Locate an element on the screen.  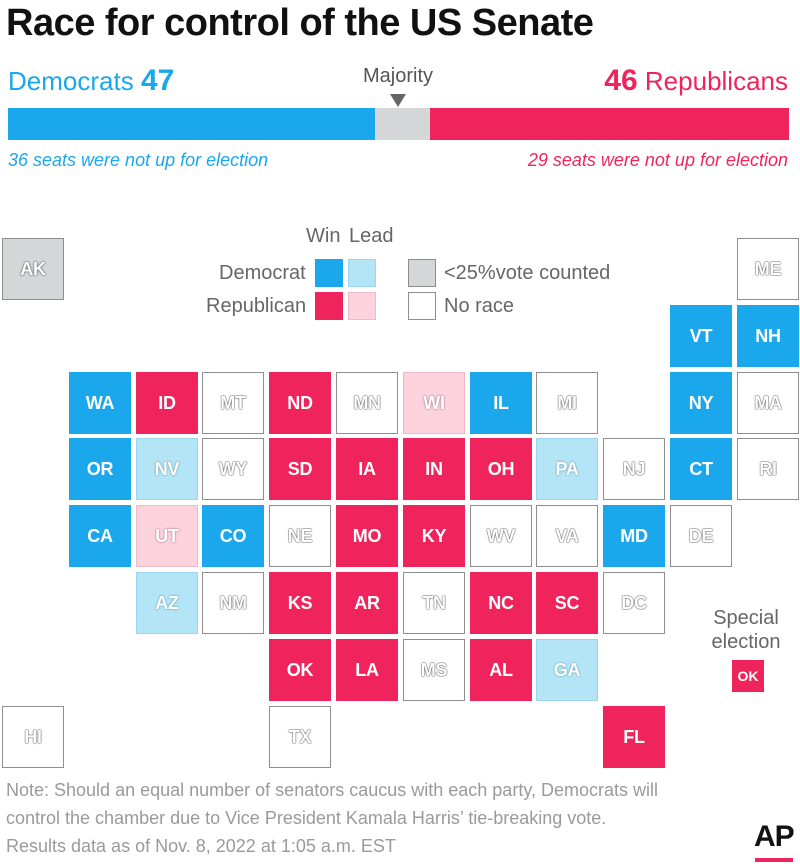
state-tile-id: ID is located at coordinates (167, 403).